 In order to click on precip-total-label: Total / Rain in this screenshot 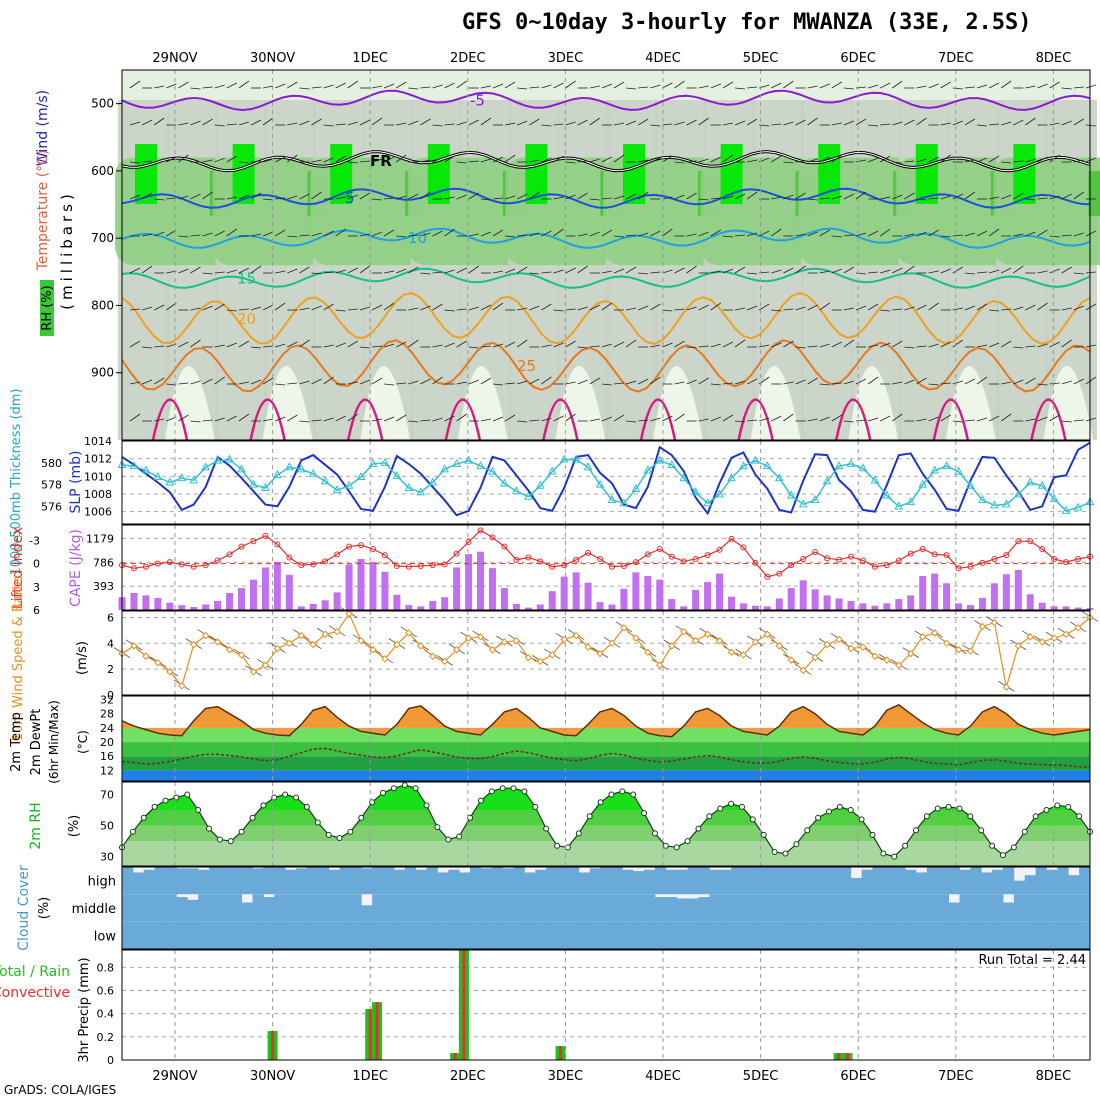, I will do `click(35, 972)`.